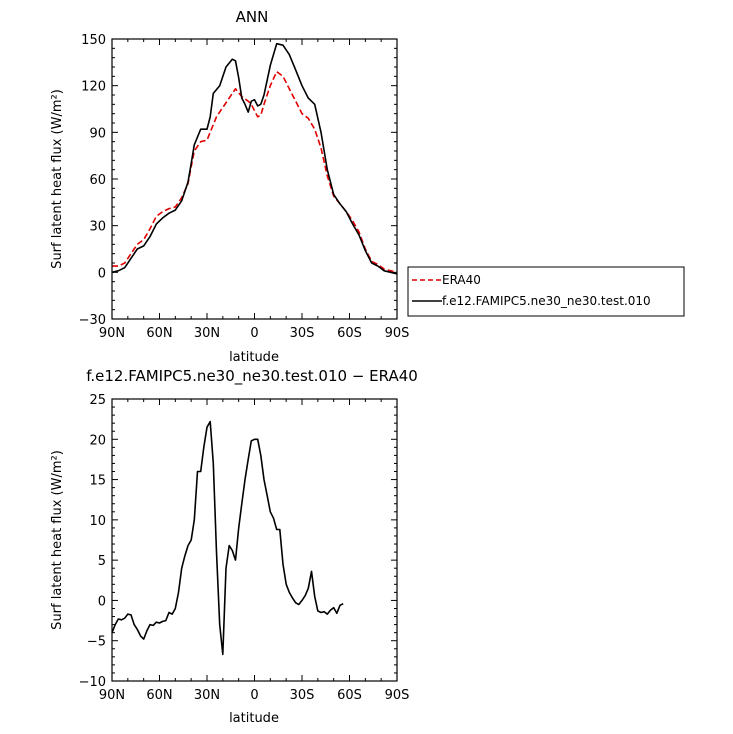 The image size is (733, 734). What do you see at coordinates (102, 273) in the screenshot?
I see `top-y-tick-label: 0` at bounding box center [102, 273].